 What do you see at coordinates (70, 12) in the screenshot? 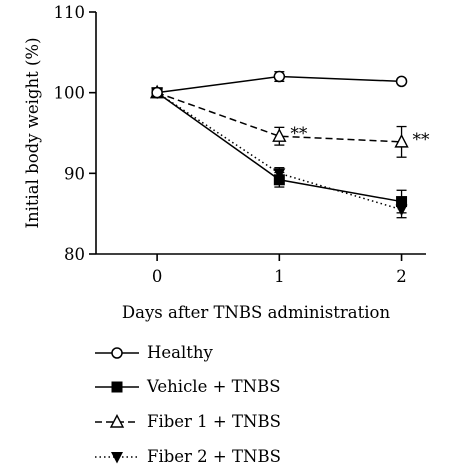
I see `y-tick-label-110: 110` at bounding box center [70, 12].